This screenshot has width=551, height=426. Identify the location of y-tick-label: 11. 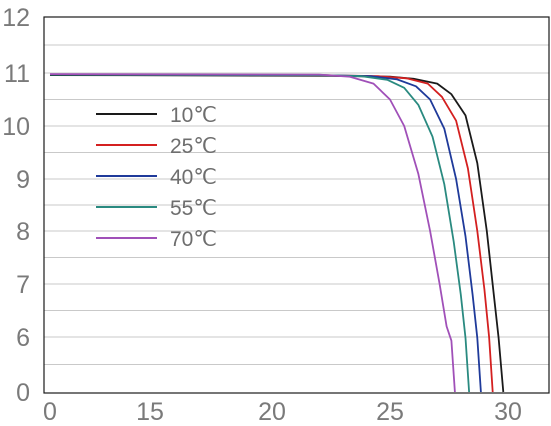
(17, 74).